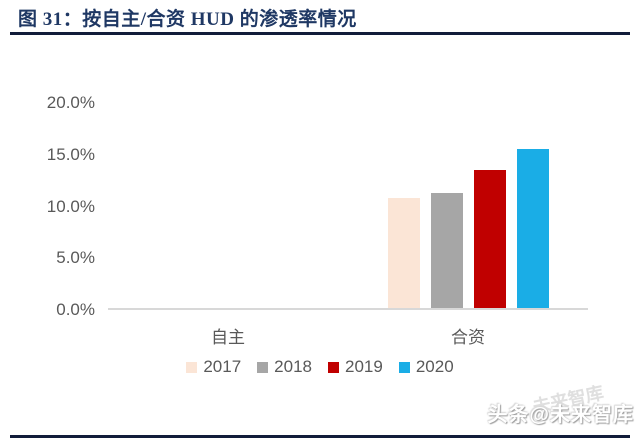  I want to click on title-divider-line, so click(320, 33).